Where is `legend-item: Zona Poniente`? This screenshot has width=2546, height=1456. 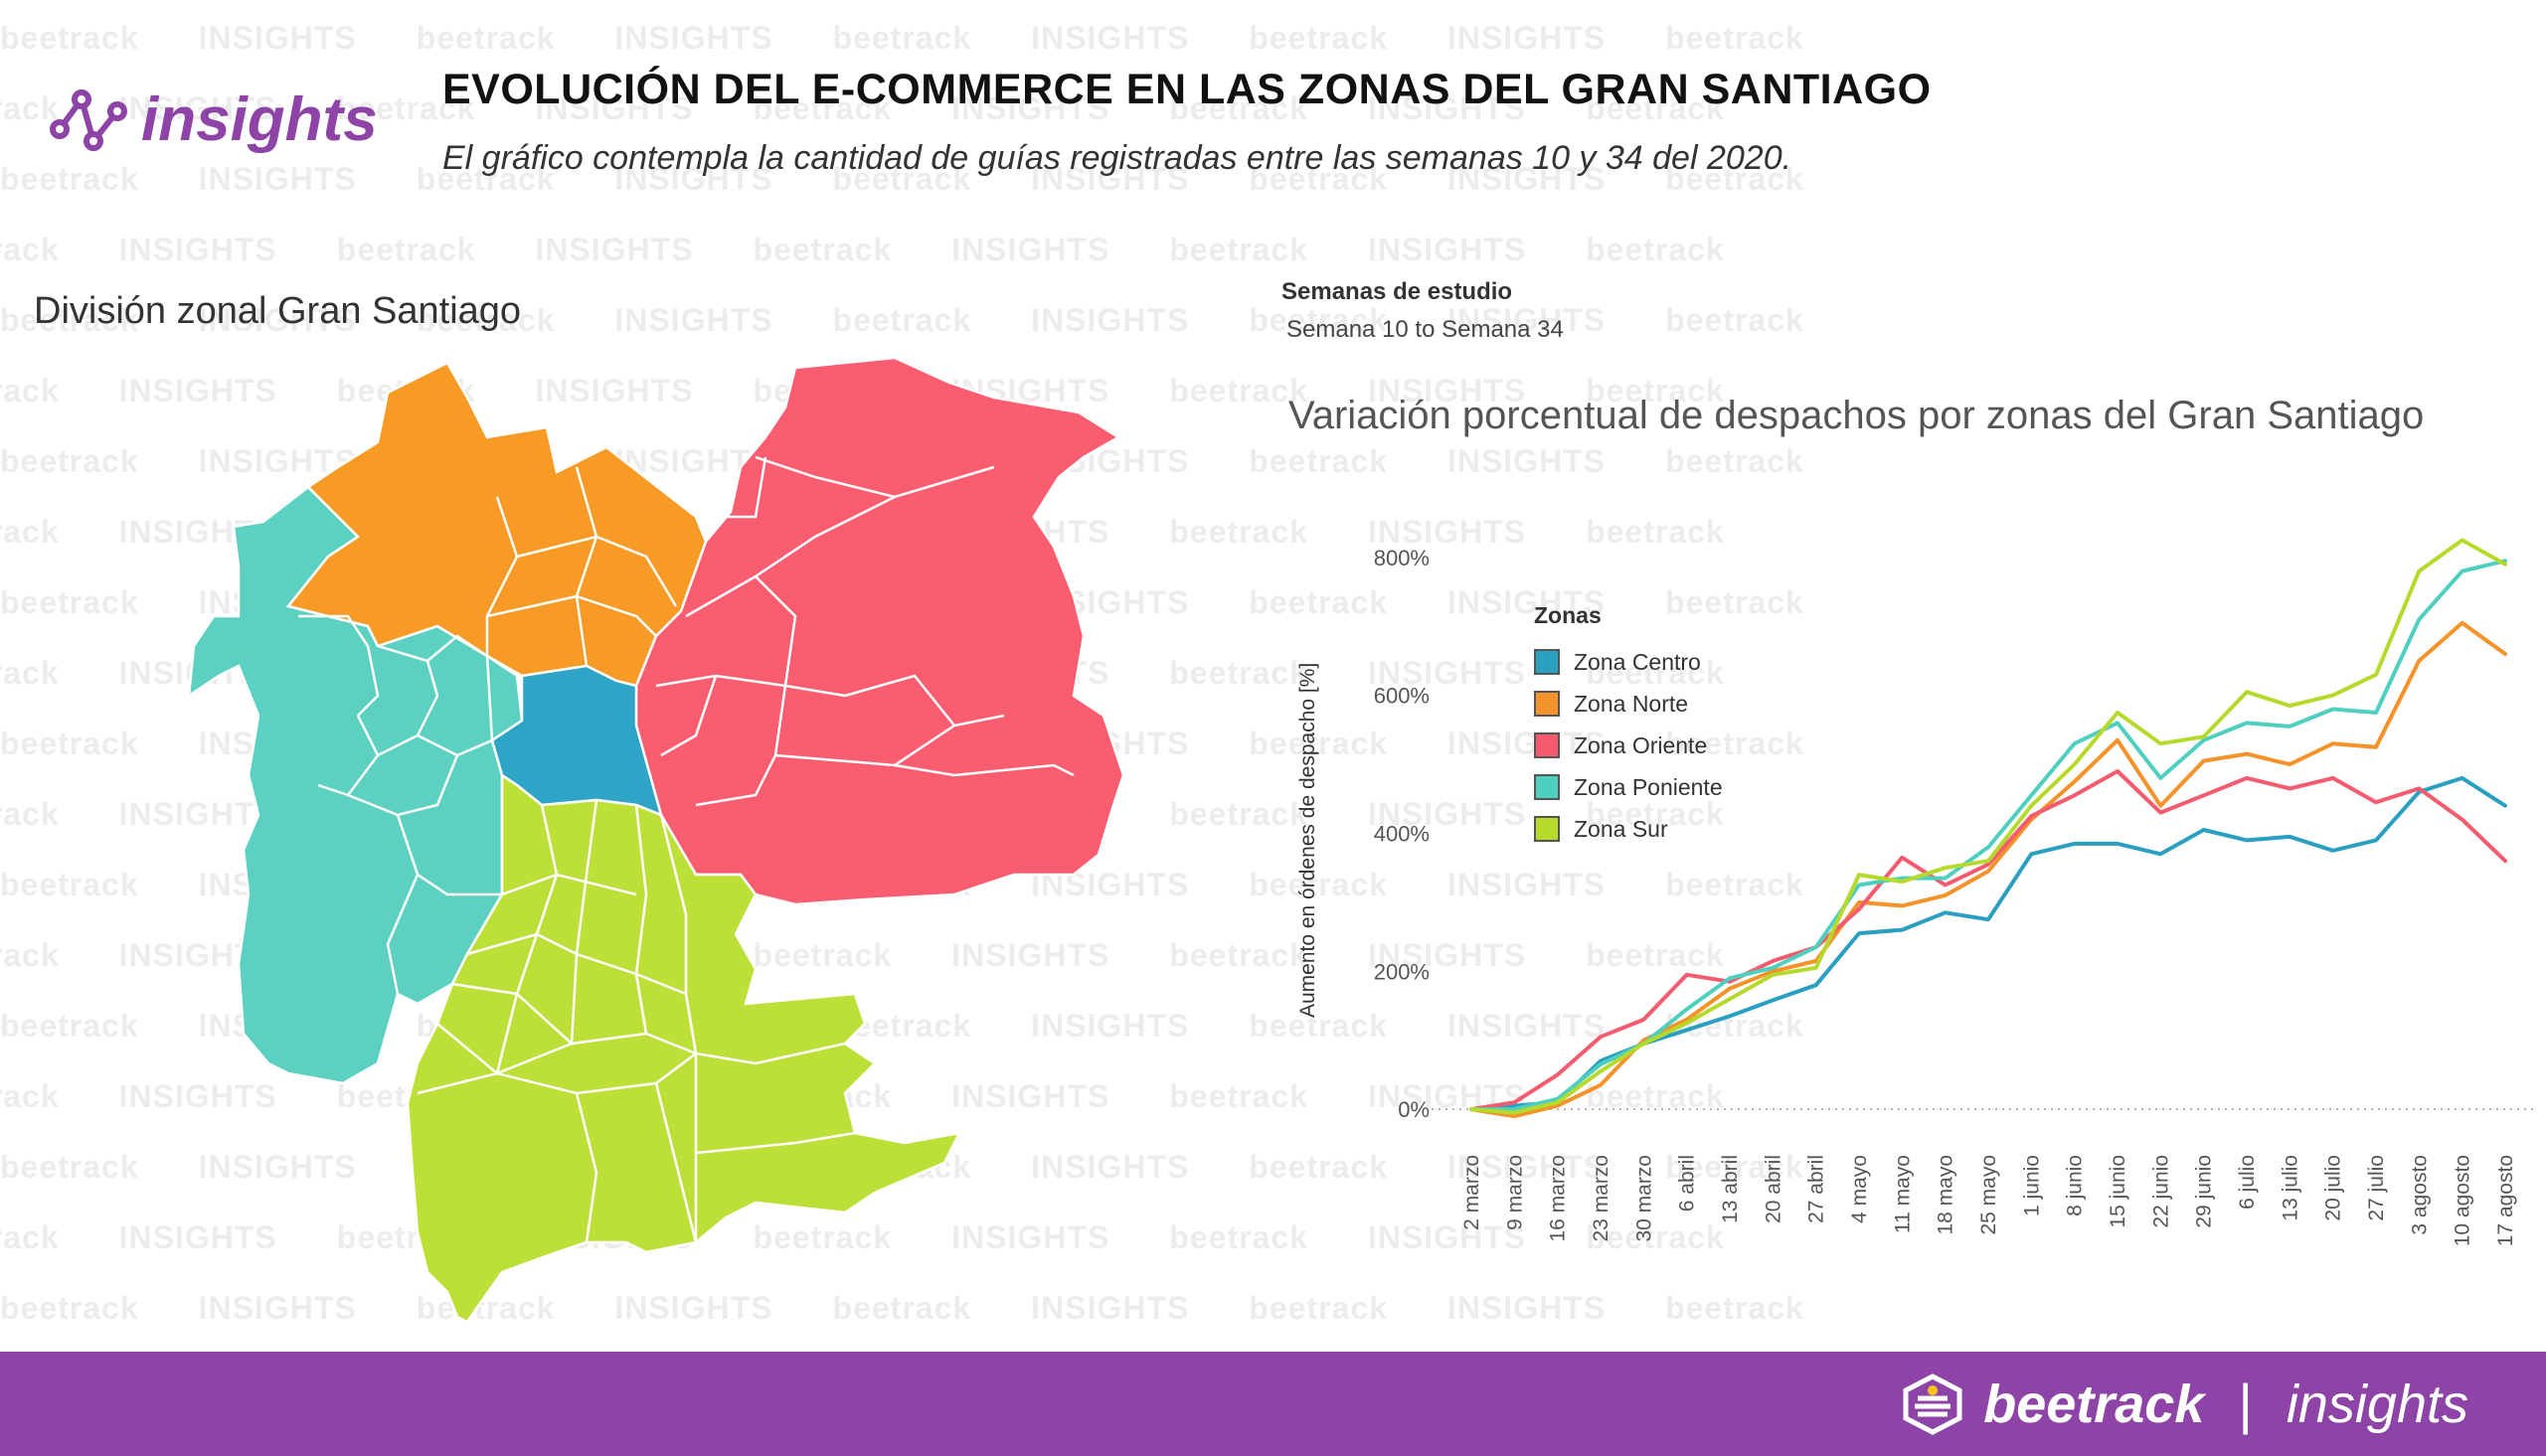
legend-item: Zona Poniente is located at coordinates (1629, 787).